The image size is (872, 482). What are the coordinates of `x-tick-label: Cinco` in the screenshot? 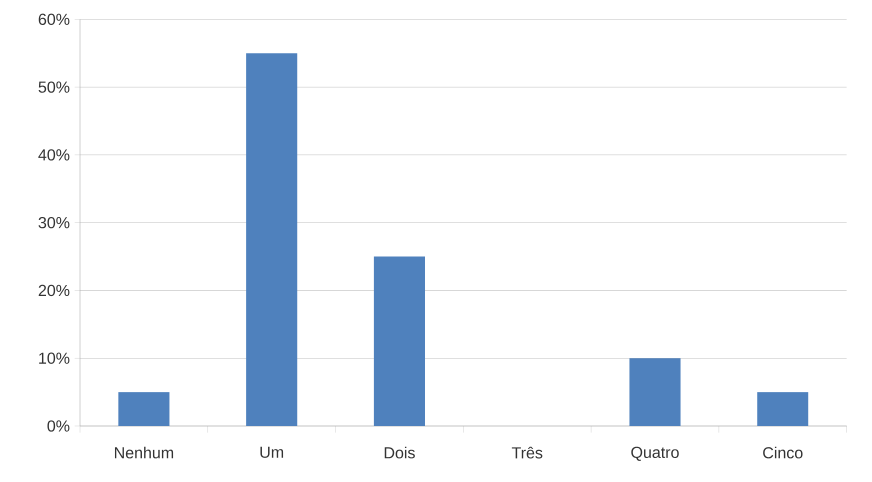 It's located at (783, 452).